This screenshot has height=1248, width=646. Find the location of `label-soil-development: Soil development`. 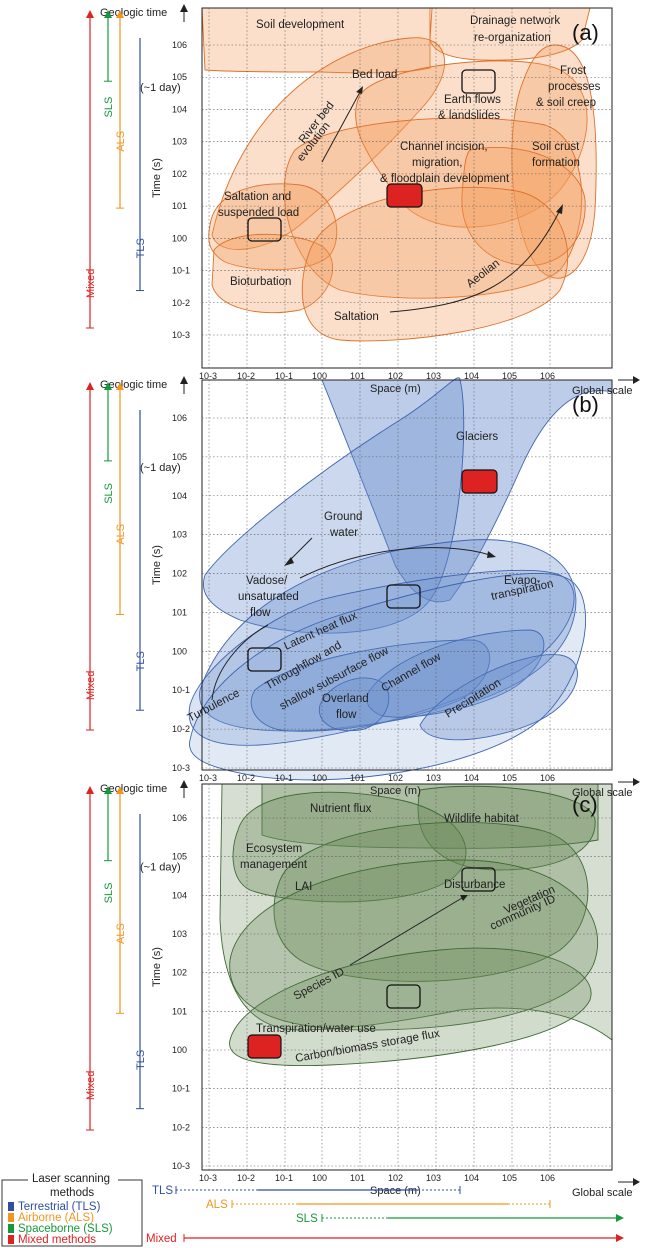

label-soil-development: Soil development is located at coordinates (300, 25).